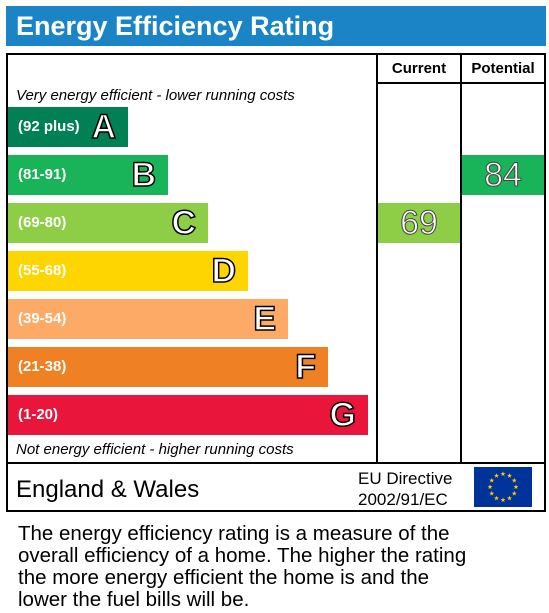  What do you see at coordinates (276, 26) in the screenshot?
I see `chart-title: Energy Efficiency Rating` at bounding box center [276, 26].